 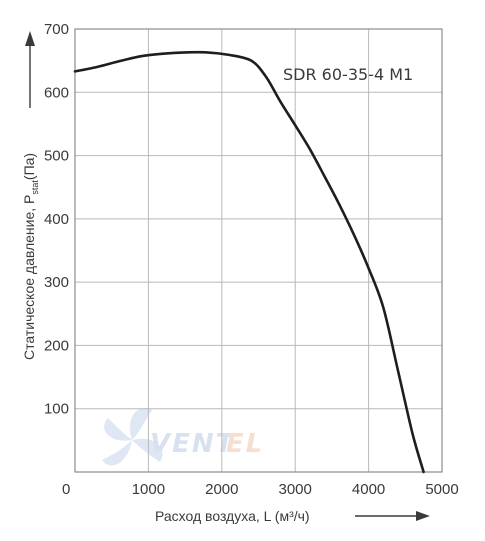 What do you see at coordinates (368, 489) in the screenshot?
I see `x-tick-label: 4000` at bounding box center [368, 489].